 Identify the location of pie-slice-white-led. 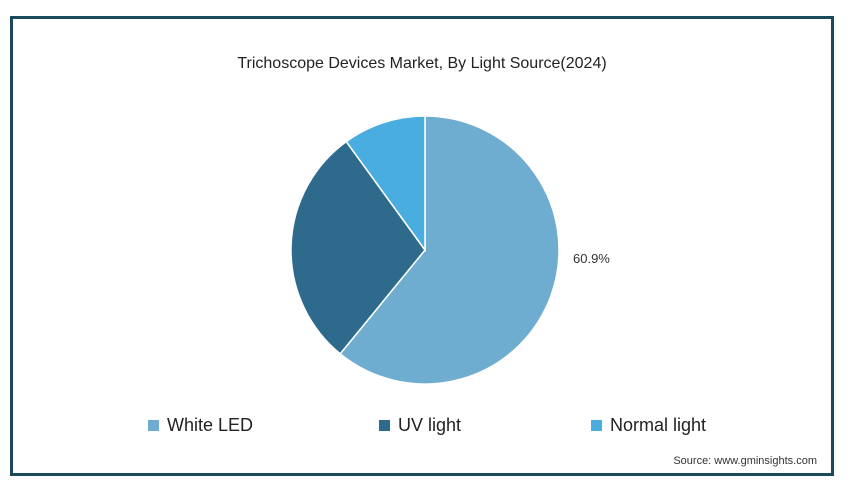
(449, 250).